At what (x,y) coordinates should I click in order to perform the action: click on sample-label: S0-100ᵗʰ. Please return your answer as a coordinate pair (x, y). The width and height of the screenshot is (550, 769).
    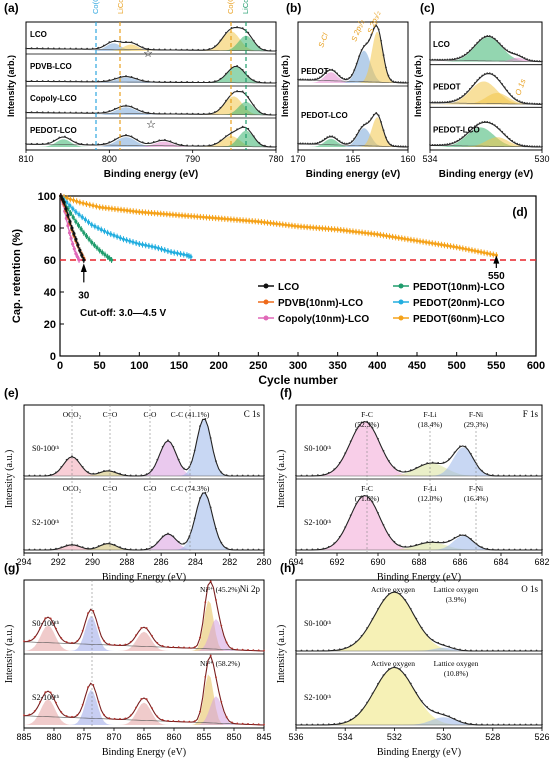
    Looking at the image, I should click on (318, 623).